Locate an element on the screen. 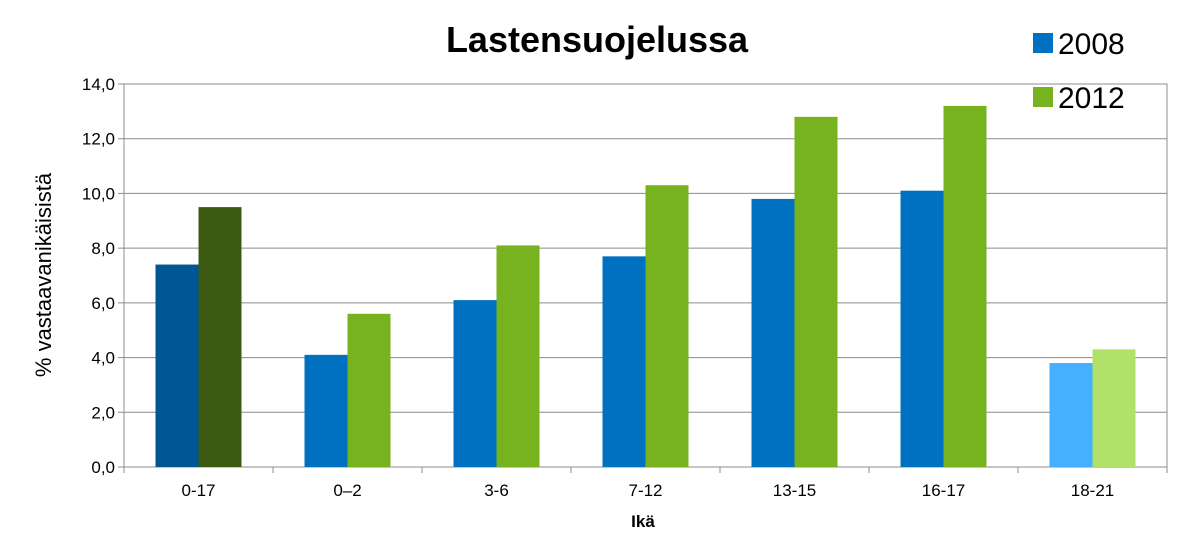  chart-title: Lastensuojelussa is located at coordinates (597, 39).